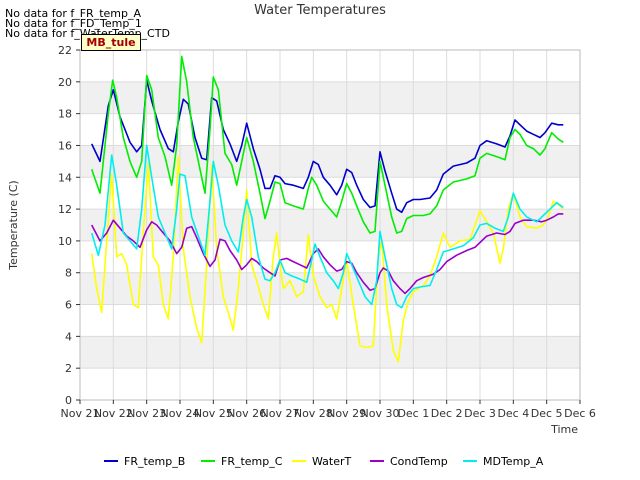  Describe the element at coordinates (180, 413) in the screenshot. I see `x-tick-label: Nov 24` at that location.